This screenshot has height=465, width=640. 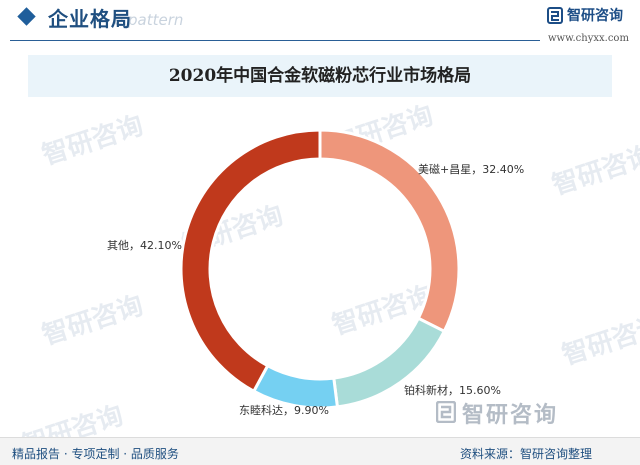 I want to click on chart-title-band: 2020年中国合金软磁粉芯行业市场格局, so click(x=320, y=76).